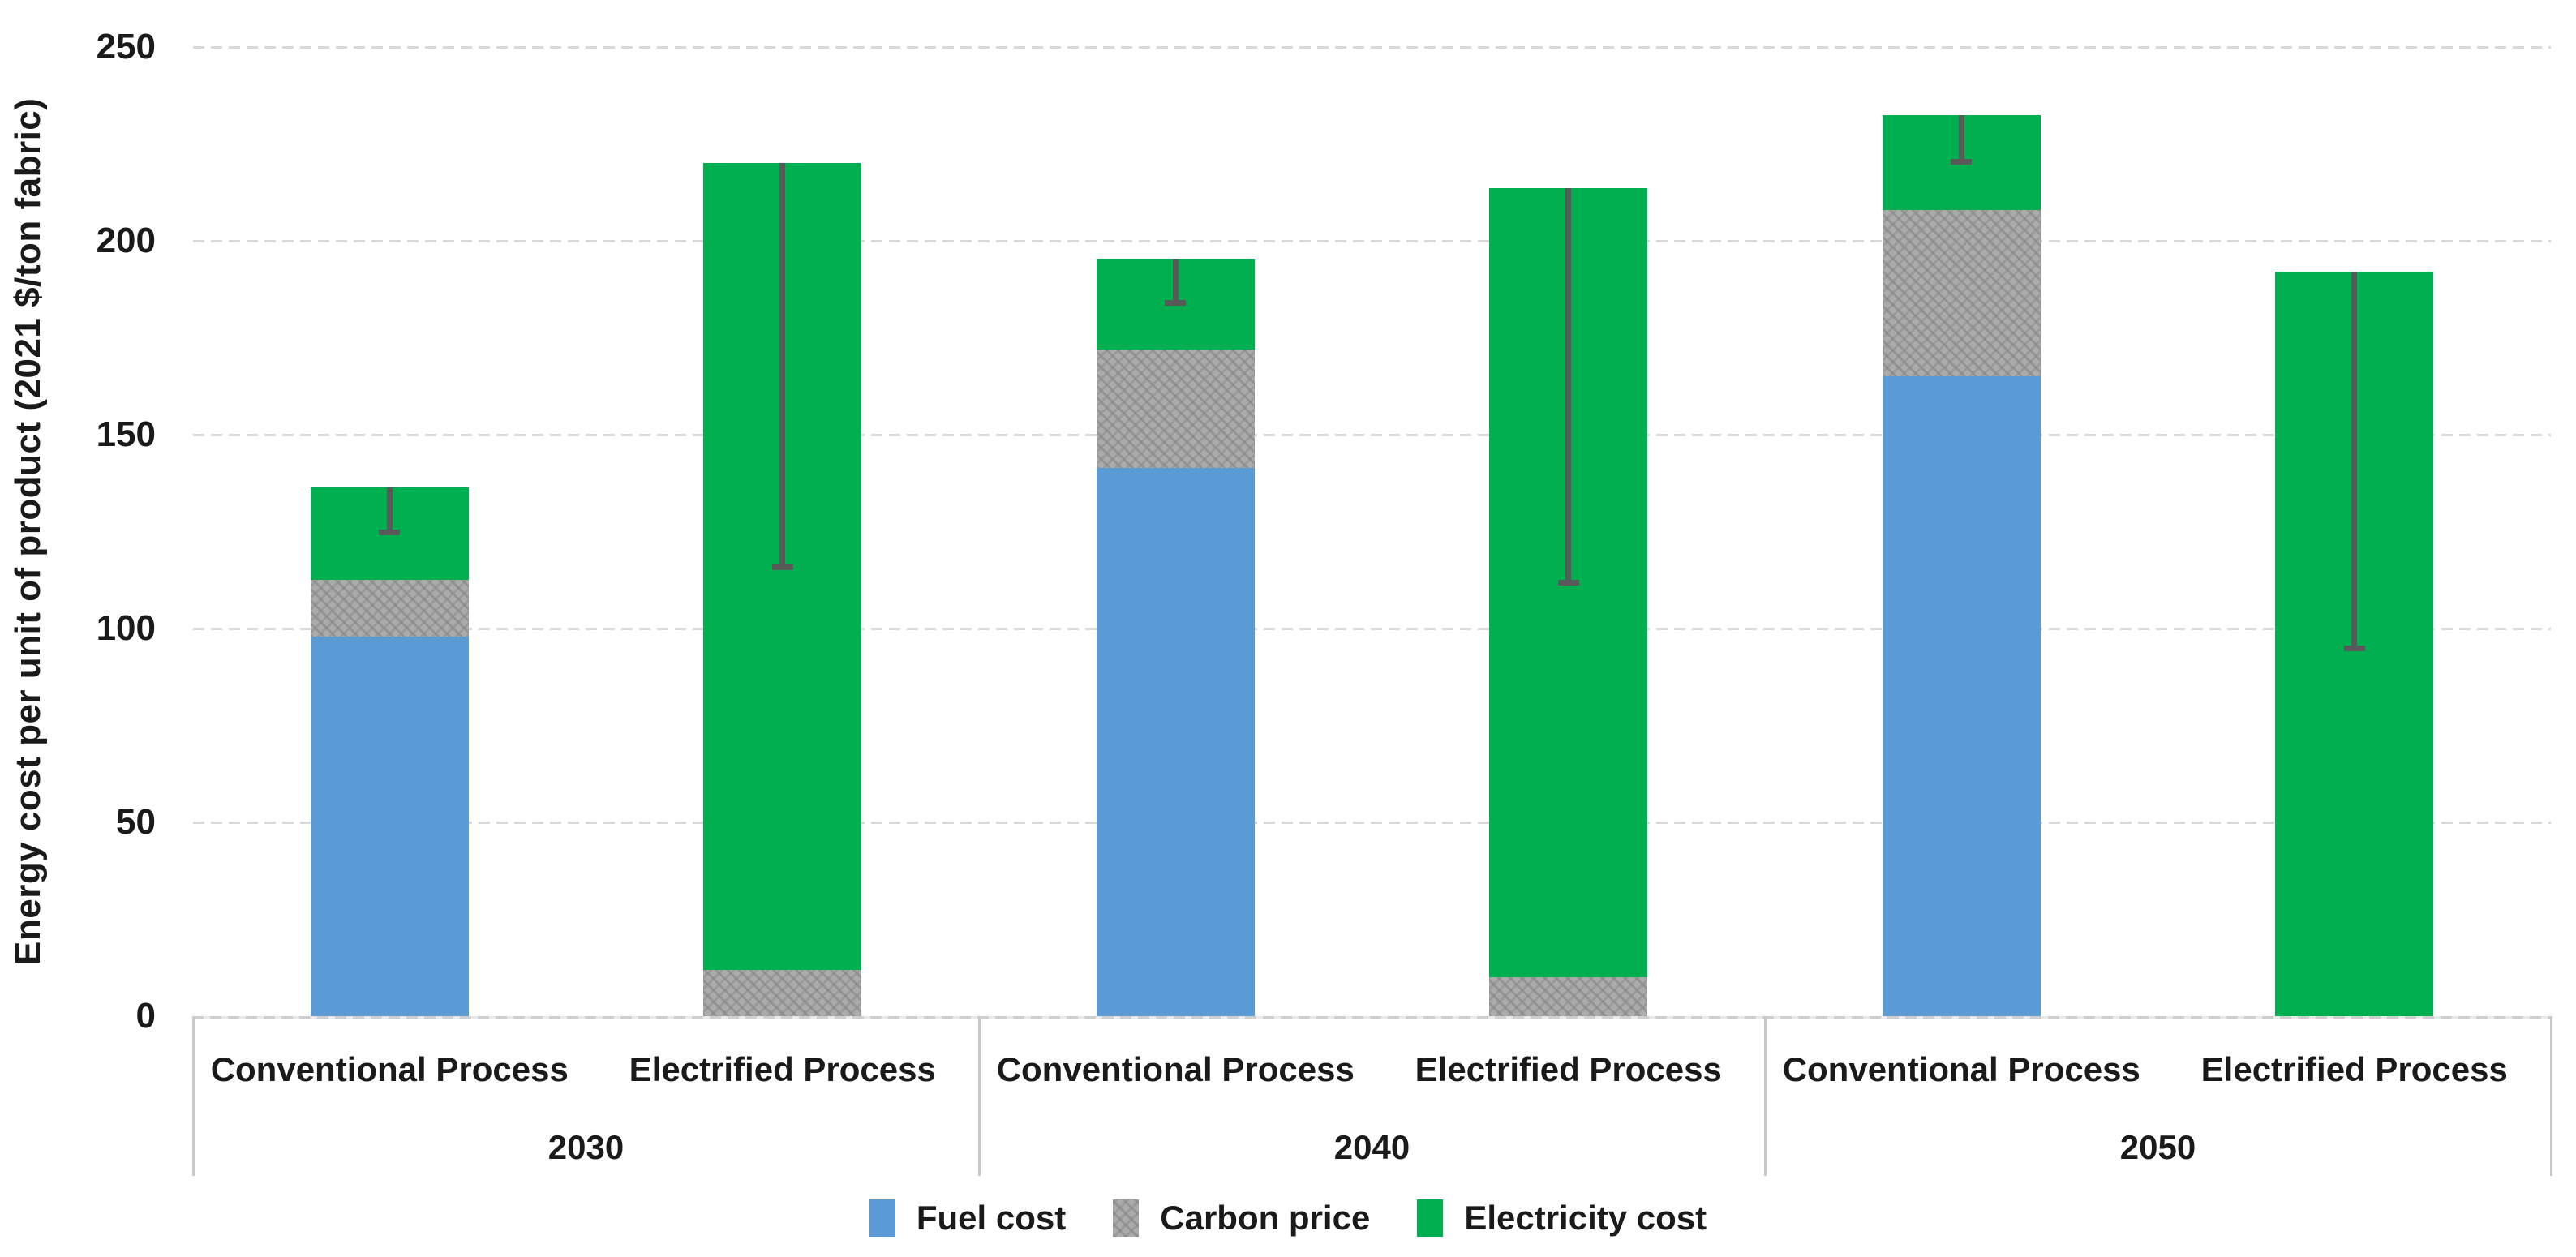 Image resolution: width=2576 pixels, height=1257 pixels. I want to click on year-label: 2050, so click(2157, 1147).